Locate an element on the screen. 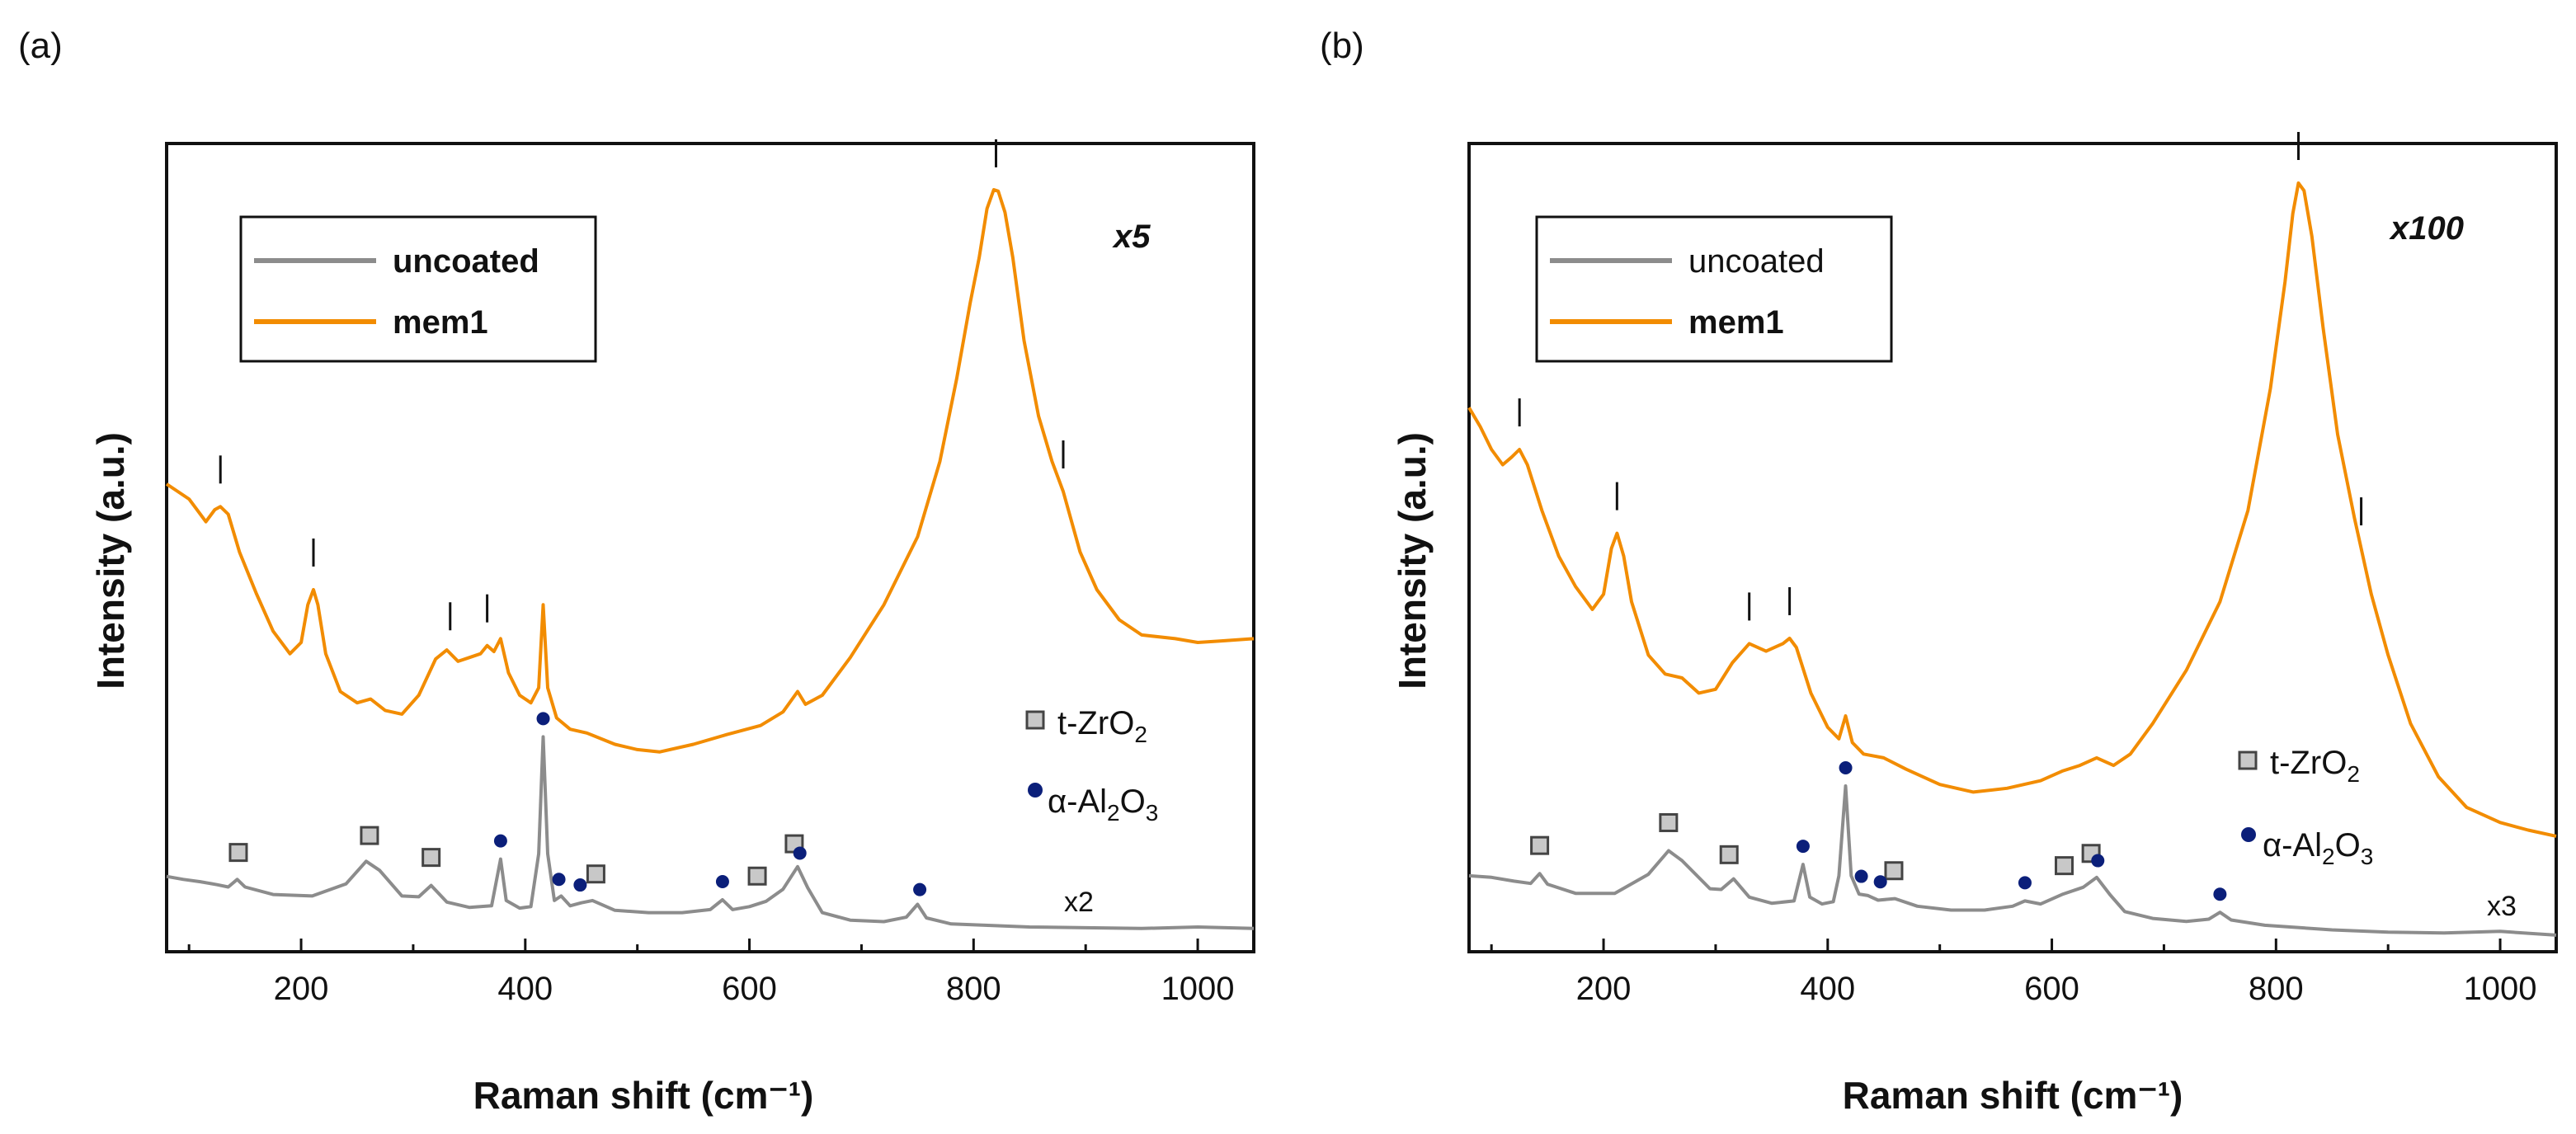  phase-label-zro2-b: t-ZrO2 is located at coordinates (2315, 766).